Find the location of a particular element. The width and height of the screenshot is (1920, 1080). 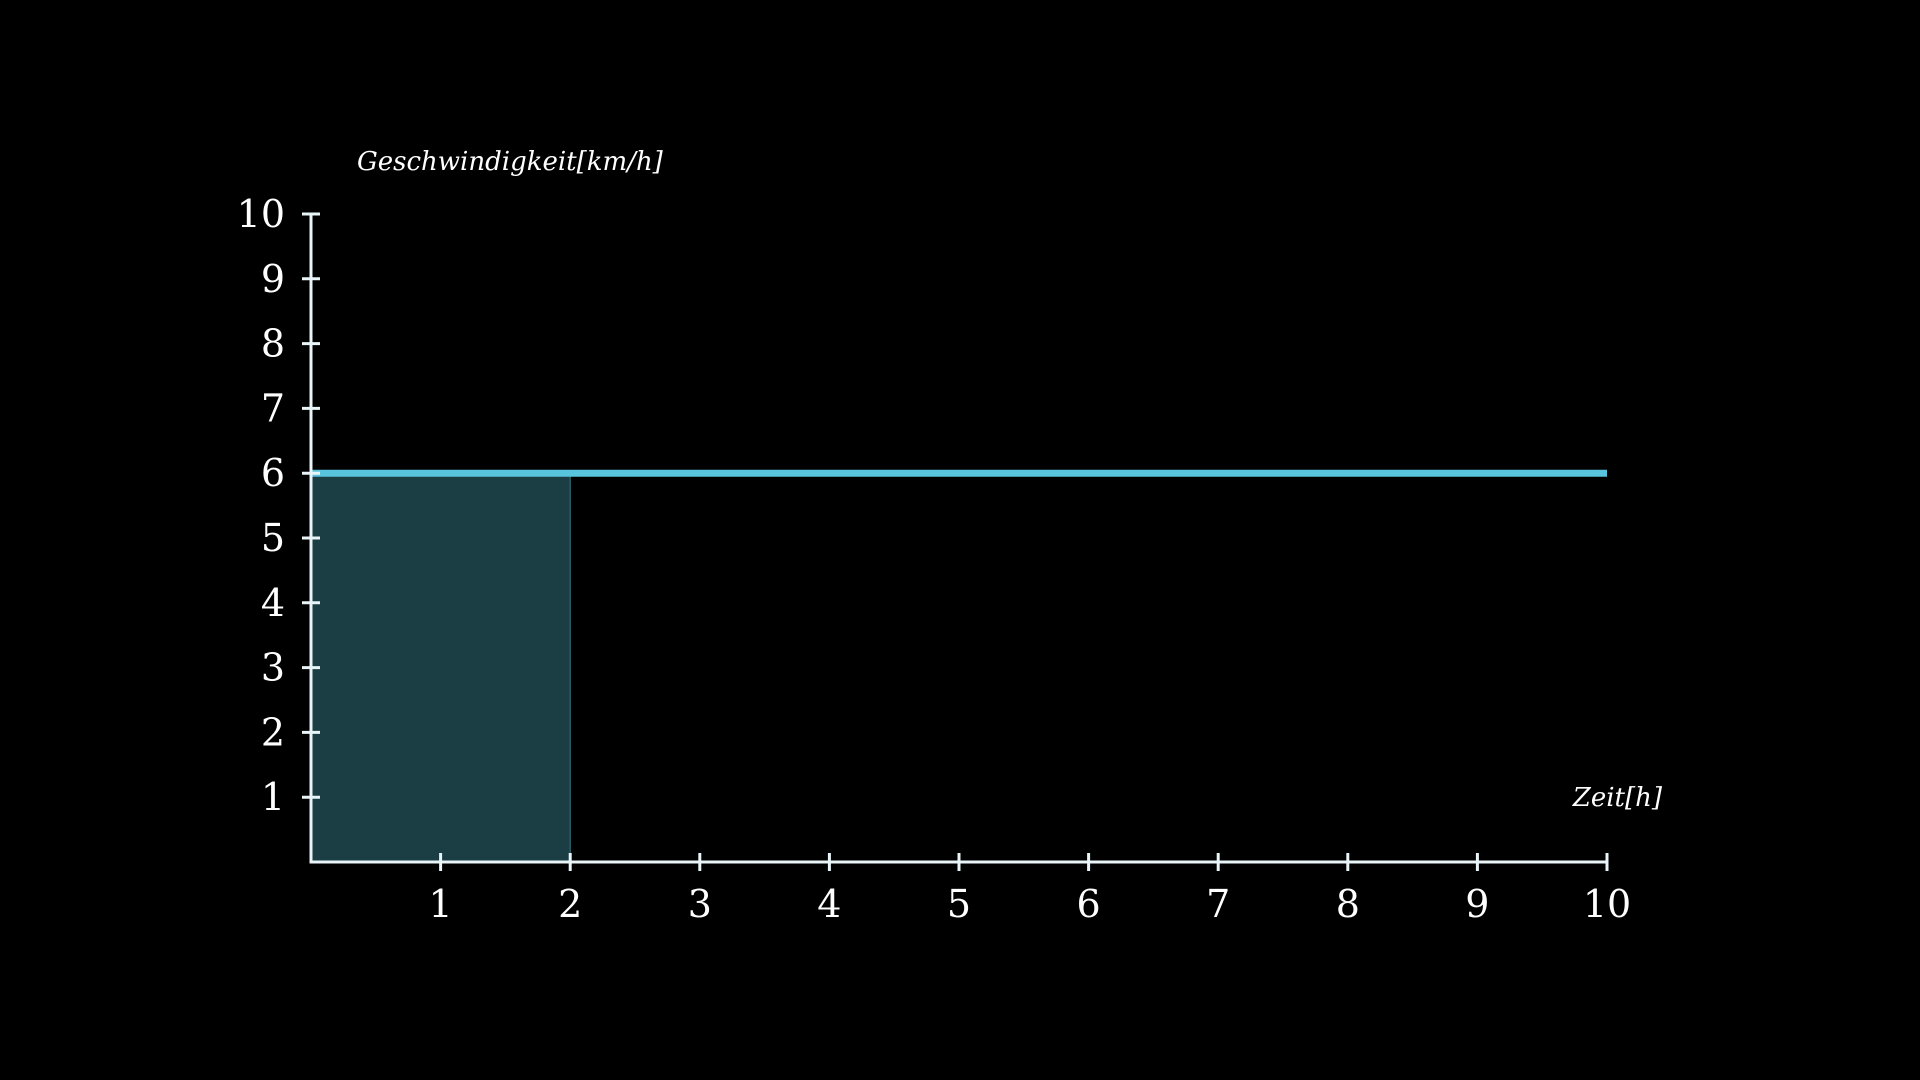

x-tick-label-1: 1 is located at coordinates (441, 904).